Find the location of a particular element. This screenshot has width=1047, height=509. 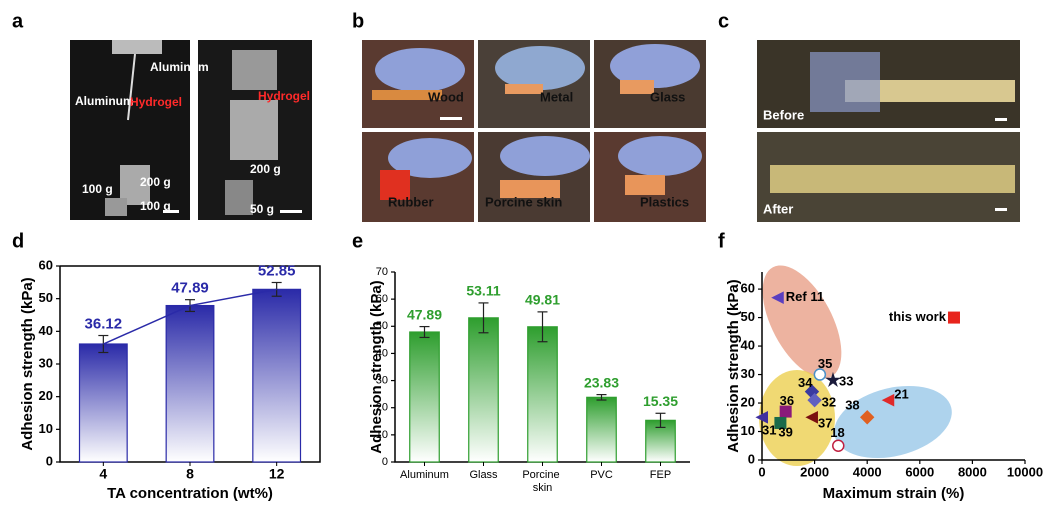

point-label: this work is located at coordinates (918, 316).